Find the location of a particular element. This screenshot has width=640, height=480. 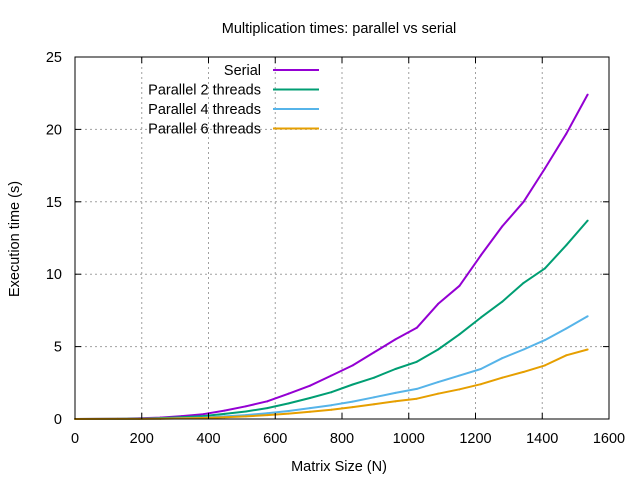

legend-entry-serial: Serial is located at coordinates (271, 71).